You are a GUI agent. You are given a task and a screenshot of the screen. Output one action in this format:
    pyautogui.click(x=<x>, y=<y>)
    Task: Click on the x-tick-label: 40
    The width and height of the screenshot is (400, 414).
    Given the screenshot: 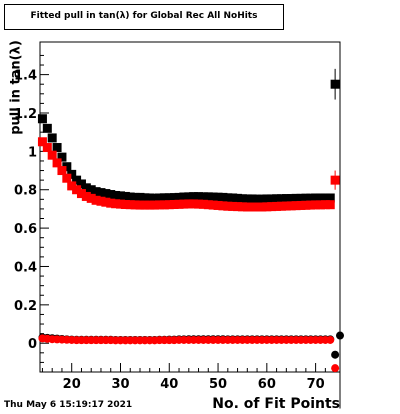 What is the action you would take?
    pyautogui.click(x=169, y=384)
    